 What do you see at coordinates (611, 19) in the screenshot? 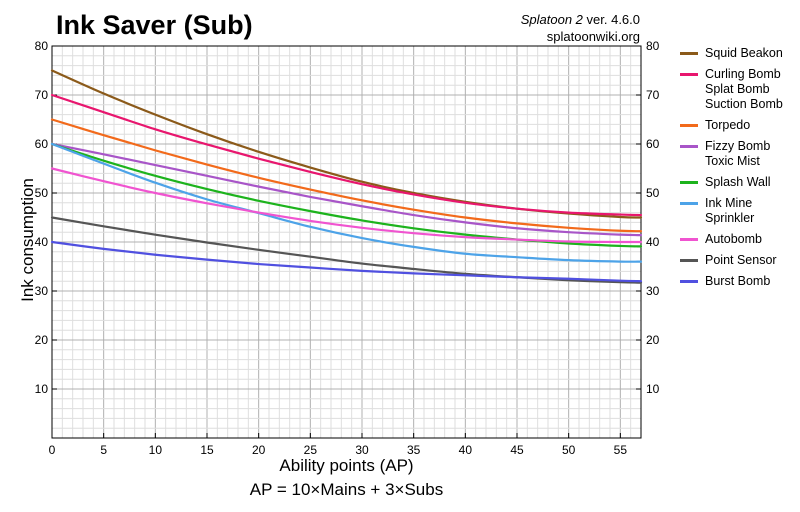
I see `version-text: ver. 4.6.0` at bounding box center [611, 19].